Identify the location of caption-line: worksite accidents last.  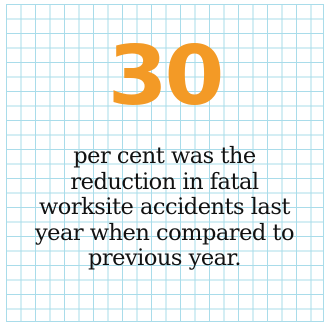
(164, 207).